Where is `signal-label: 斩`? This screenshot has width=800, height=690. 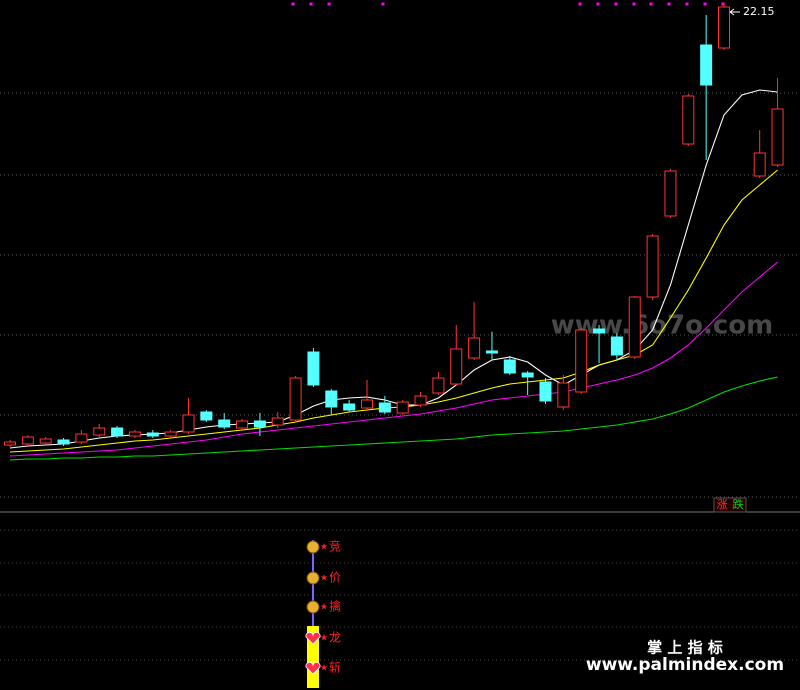 signal-label: 斩 is located at coordinates (335, 668).